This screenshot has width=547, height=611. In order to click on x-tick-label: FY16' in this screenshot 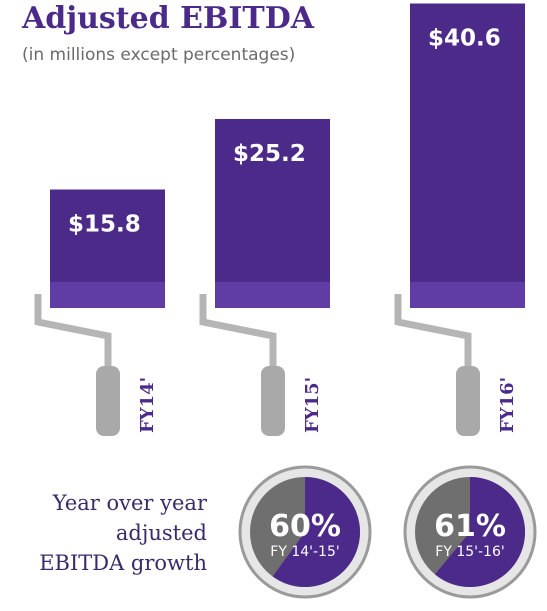, I will do `click(507, 405)`.